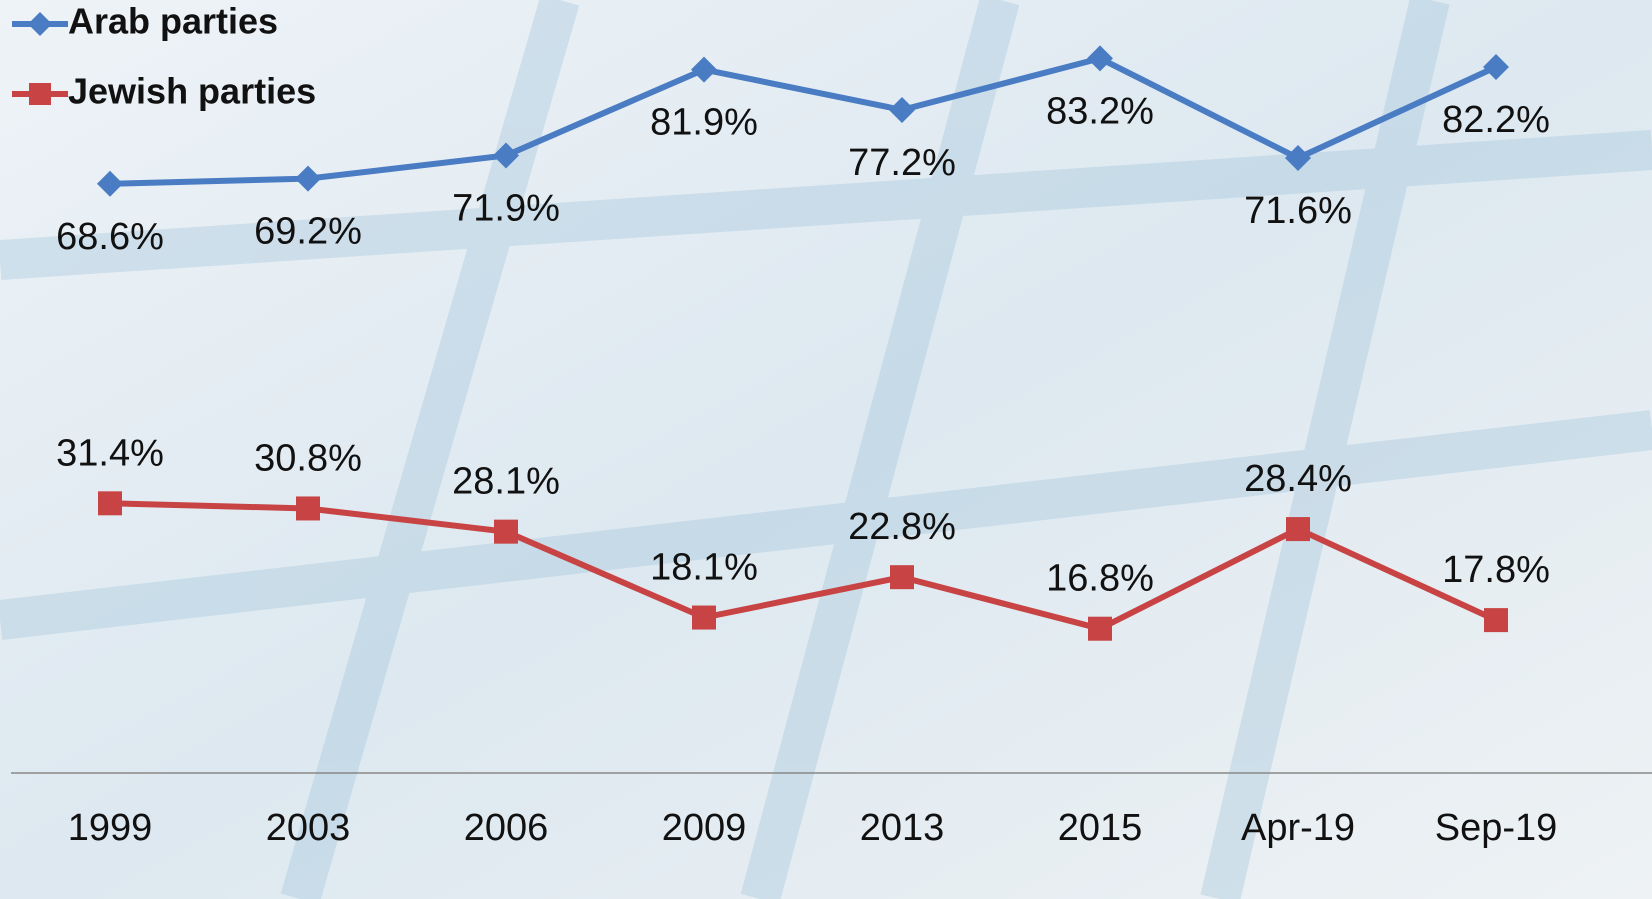 Image resolution: width=1652 pixels, height=899 pixels. What do you see at coordinates (704, 828) in the screenshot?
I see `x-tick-label: 2009` at bounding box center [704, 828].